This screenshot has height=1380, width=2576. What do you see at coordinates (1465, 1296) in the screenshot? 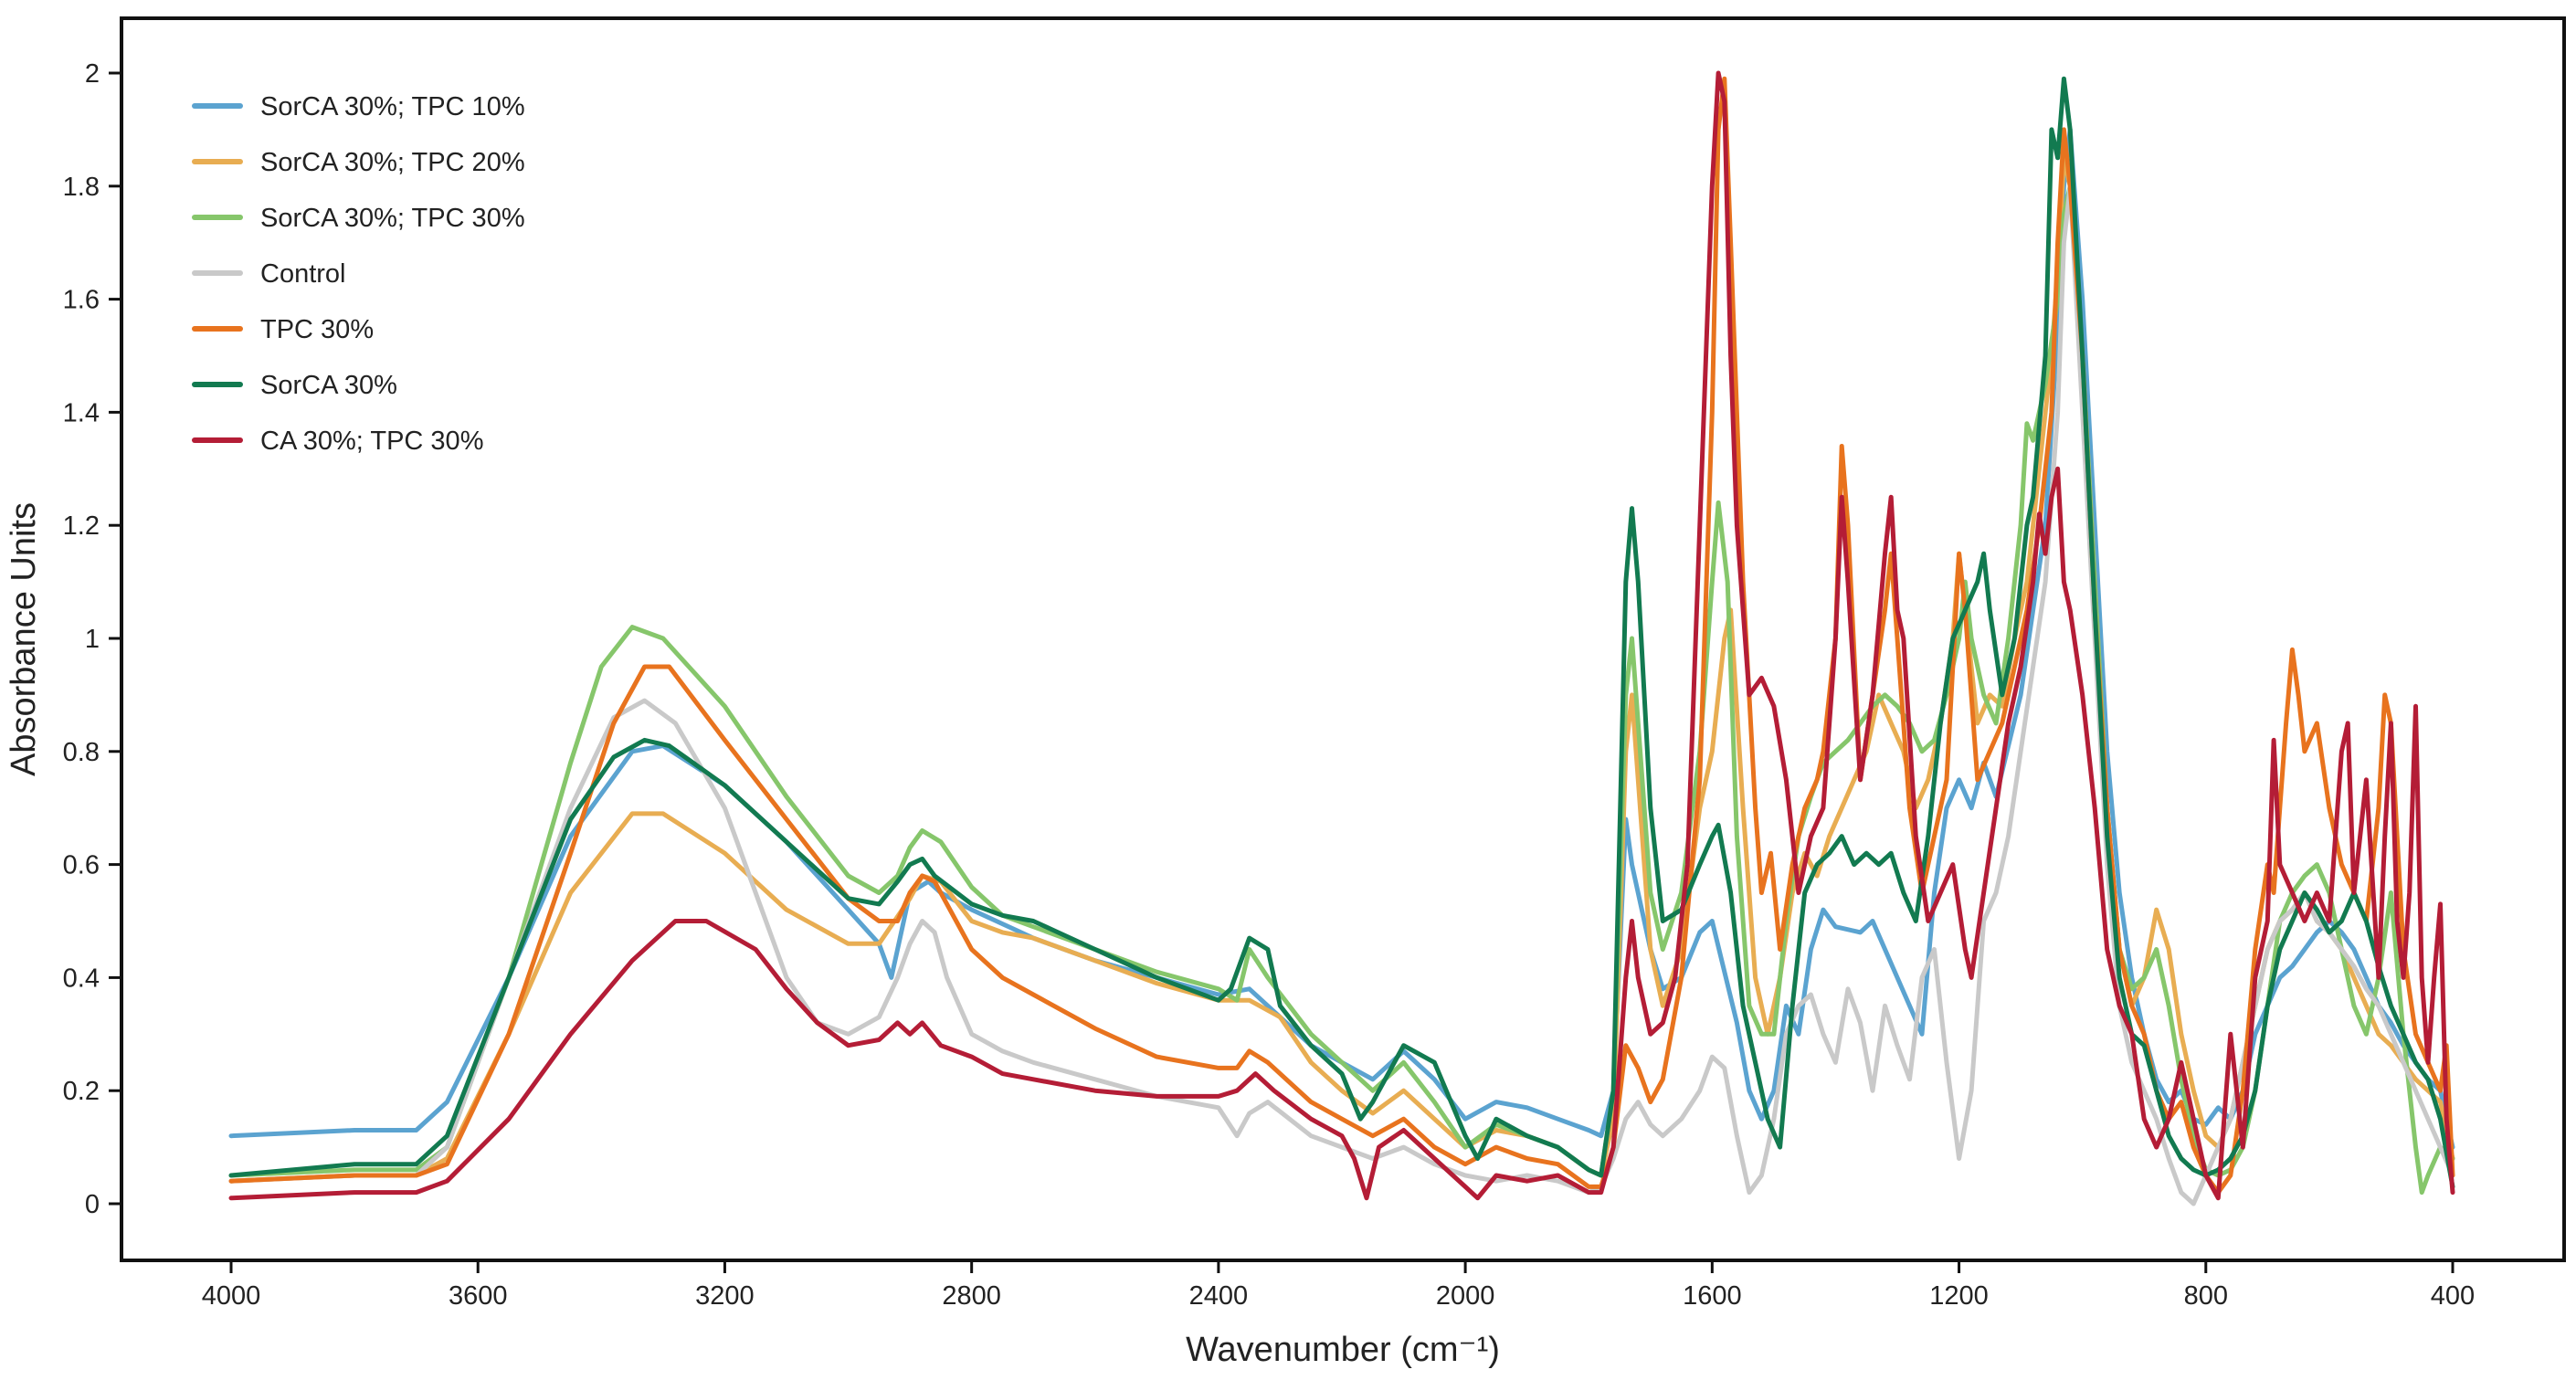
I see `x-tick-label: 2000` at bounding box center [1465, 1296].